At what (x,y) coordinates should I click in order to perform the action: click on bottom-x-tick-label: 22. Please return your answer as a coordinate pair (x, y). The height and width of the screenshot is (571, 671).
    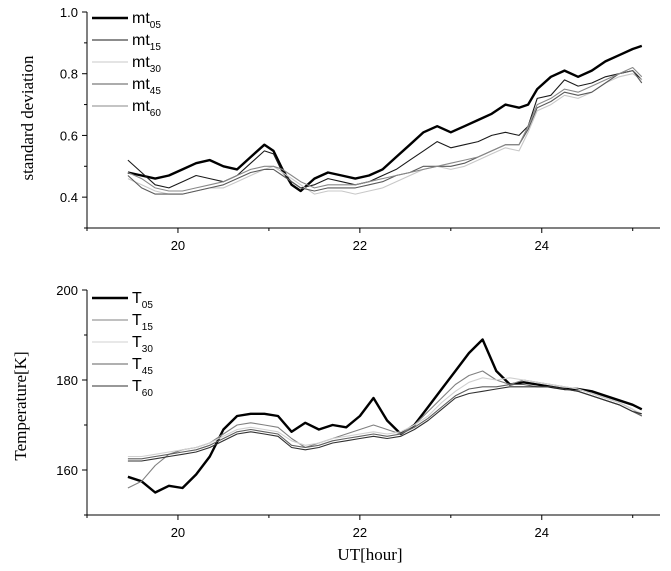
    Looking at the image, I should click on (360, 532).